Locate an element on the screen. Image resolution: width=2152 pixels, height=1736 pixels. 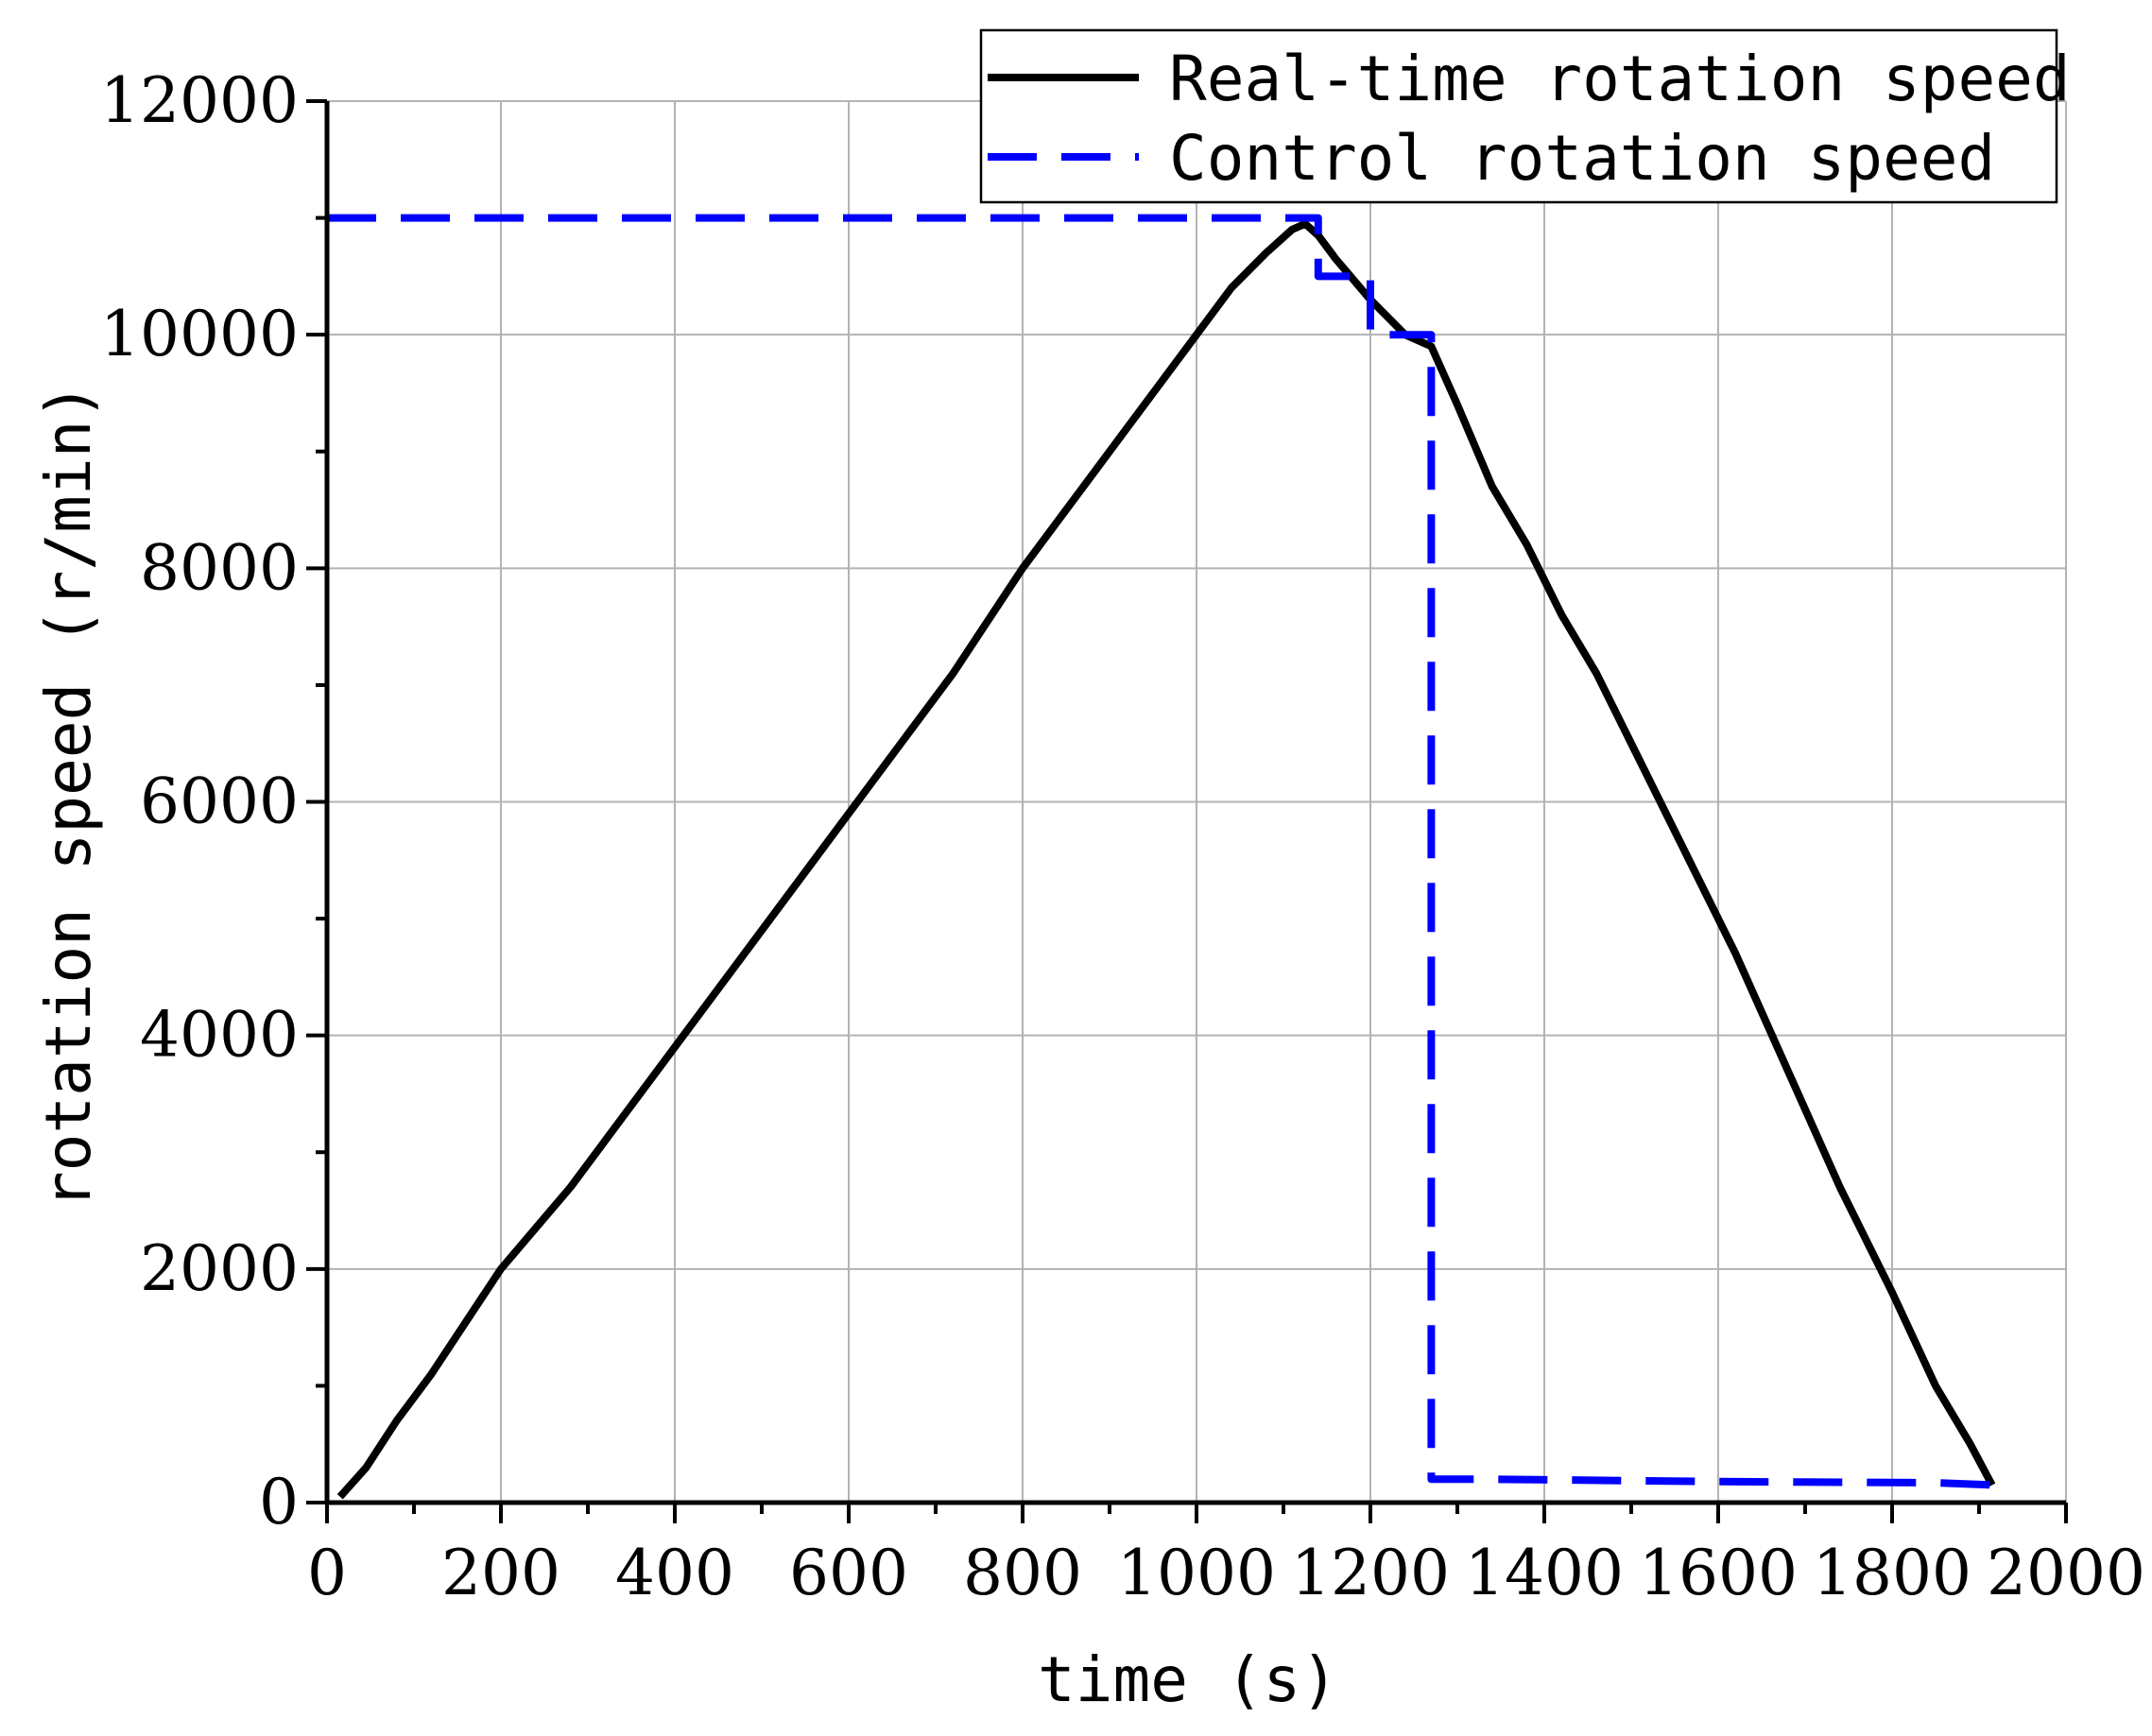
y-tick-label: 4000 is located at coordinates (220, 1035).